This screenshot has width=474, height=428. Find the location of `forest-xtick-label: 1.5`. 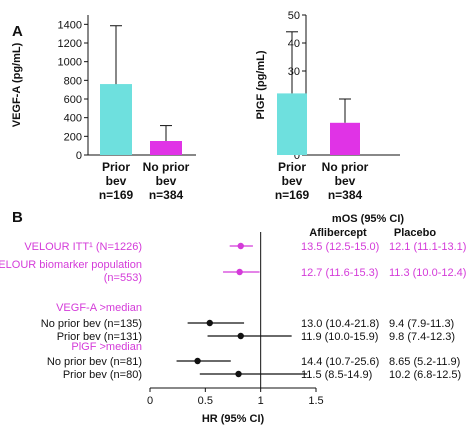

forest-xtick-label: 1.5 is located at coordinates (315, 401).